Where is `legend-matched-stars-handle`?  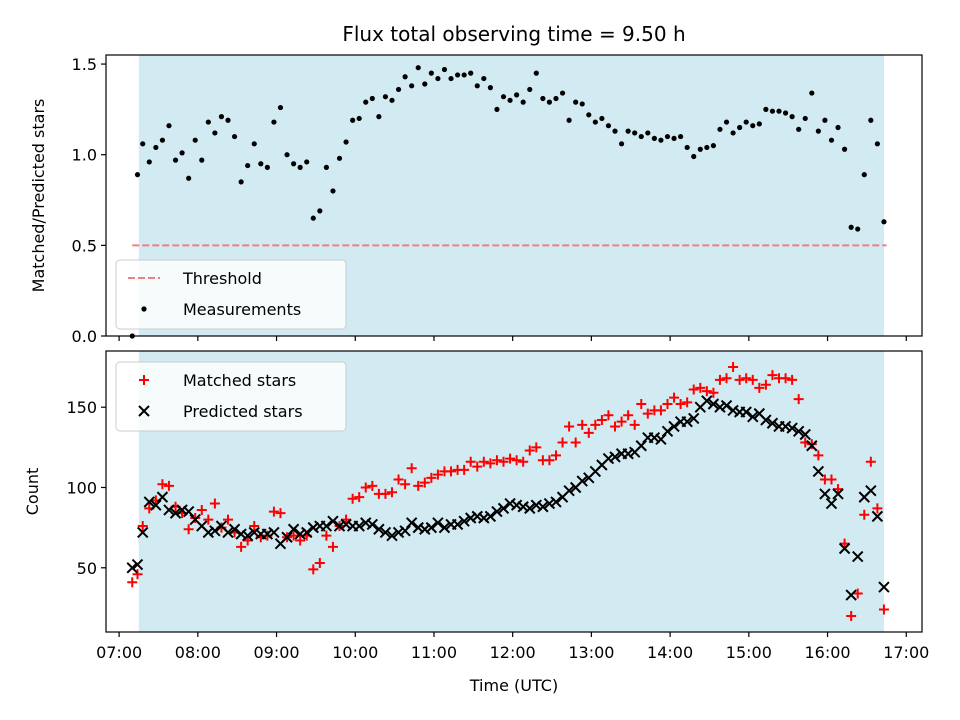
legend-matched-stars-handle is located at coordinates (144, 380).